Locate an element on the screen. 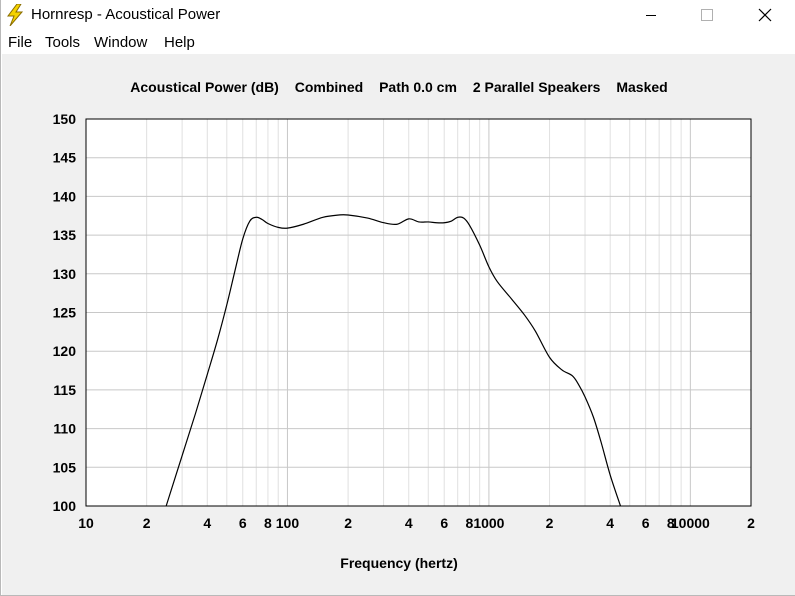 The height and width of the screenshot is (596, 795). y-tick-label: 105 is located at coordinates (65, 467).